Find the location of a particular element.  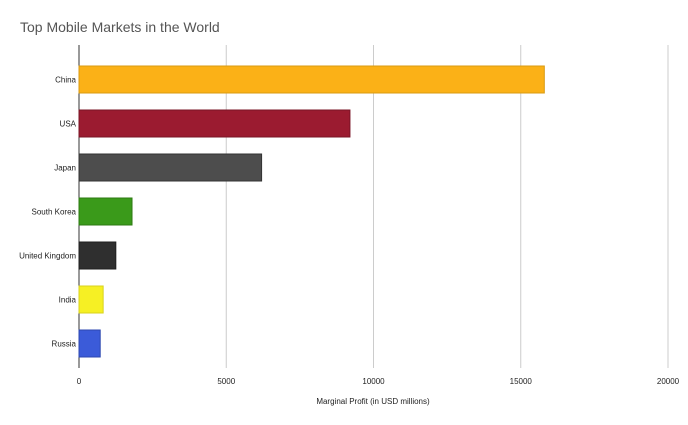

bar-south-korea is located at coordinates (105, 211).